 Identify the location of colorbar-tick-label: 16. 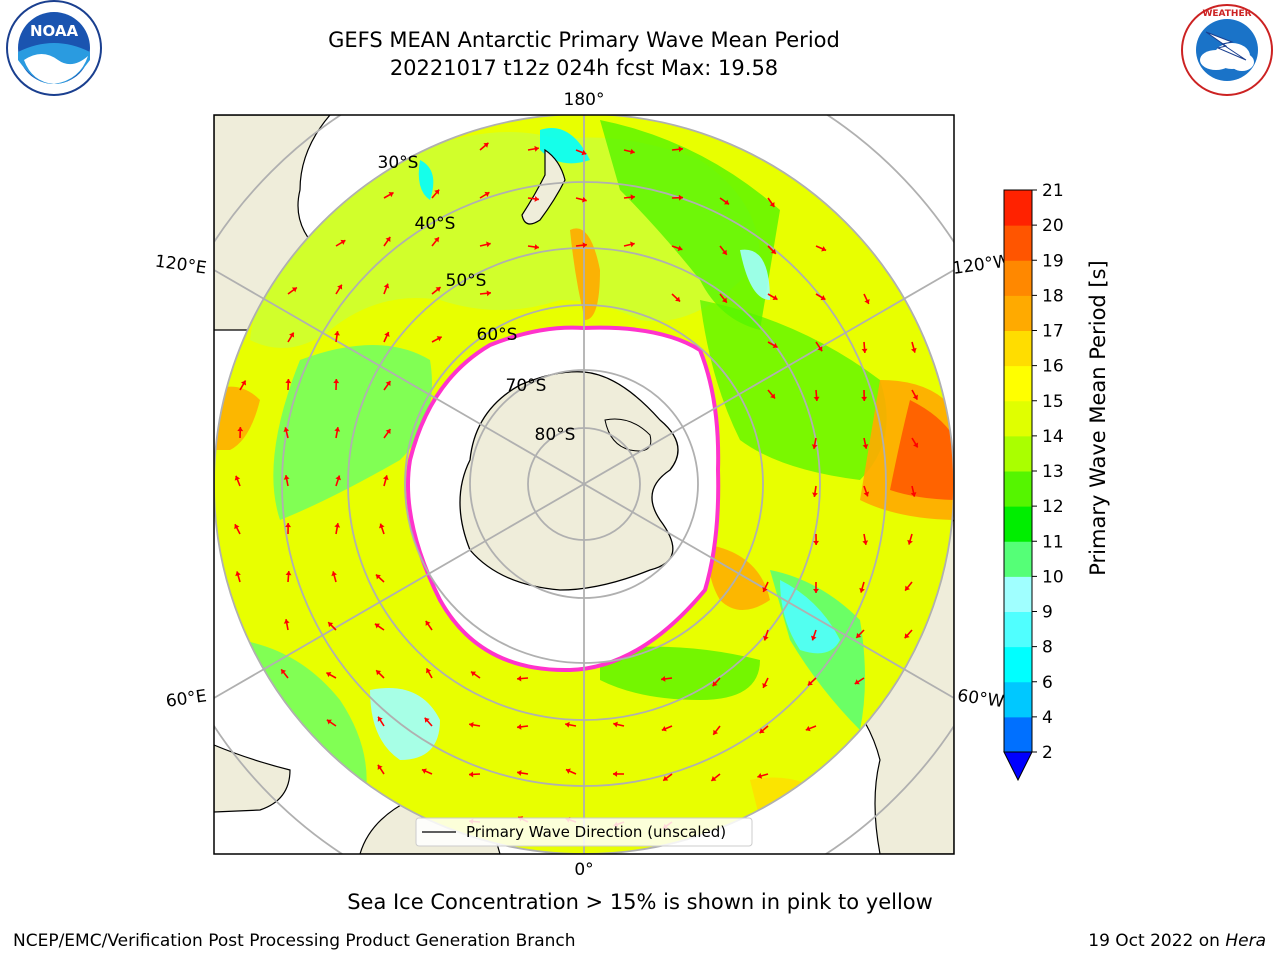
(1053, 367).